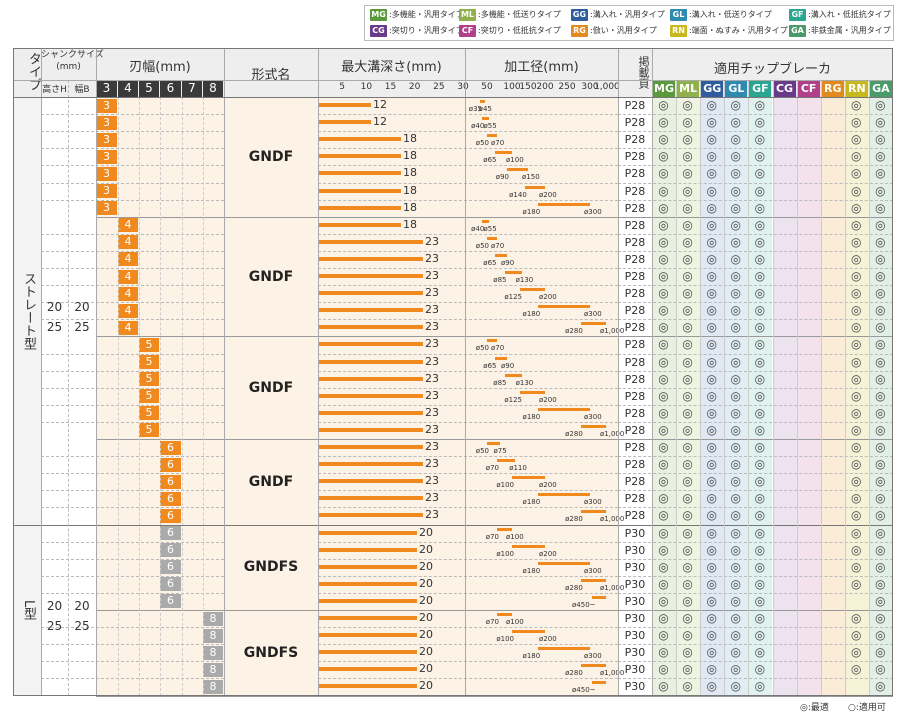  I want to click on dia-max: ø70, so click(498, 348).